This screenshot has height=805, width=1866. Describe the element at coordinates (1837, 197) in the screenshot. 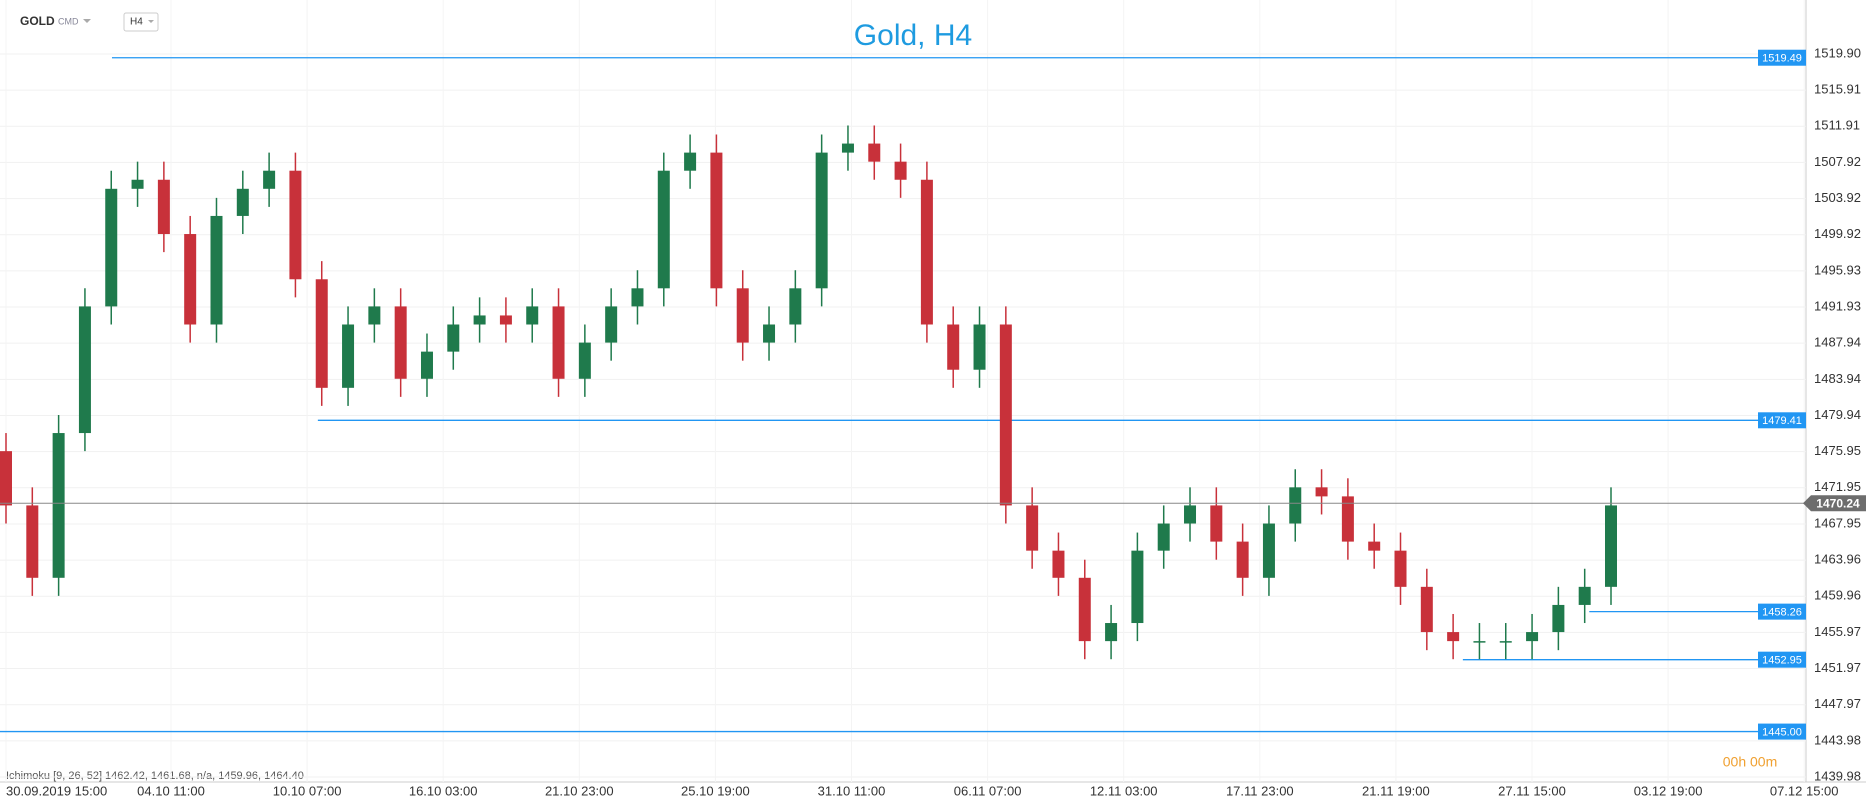

I see `y-tick-label: 1503.92` at that location.